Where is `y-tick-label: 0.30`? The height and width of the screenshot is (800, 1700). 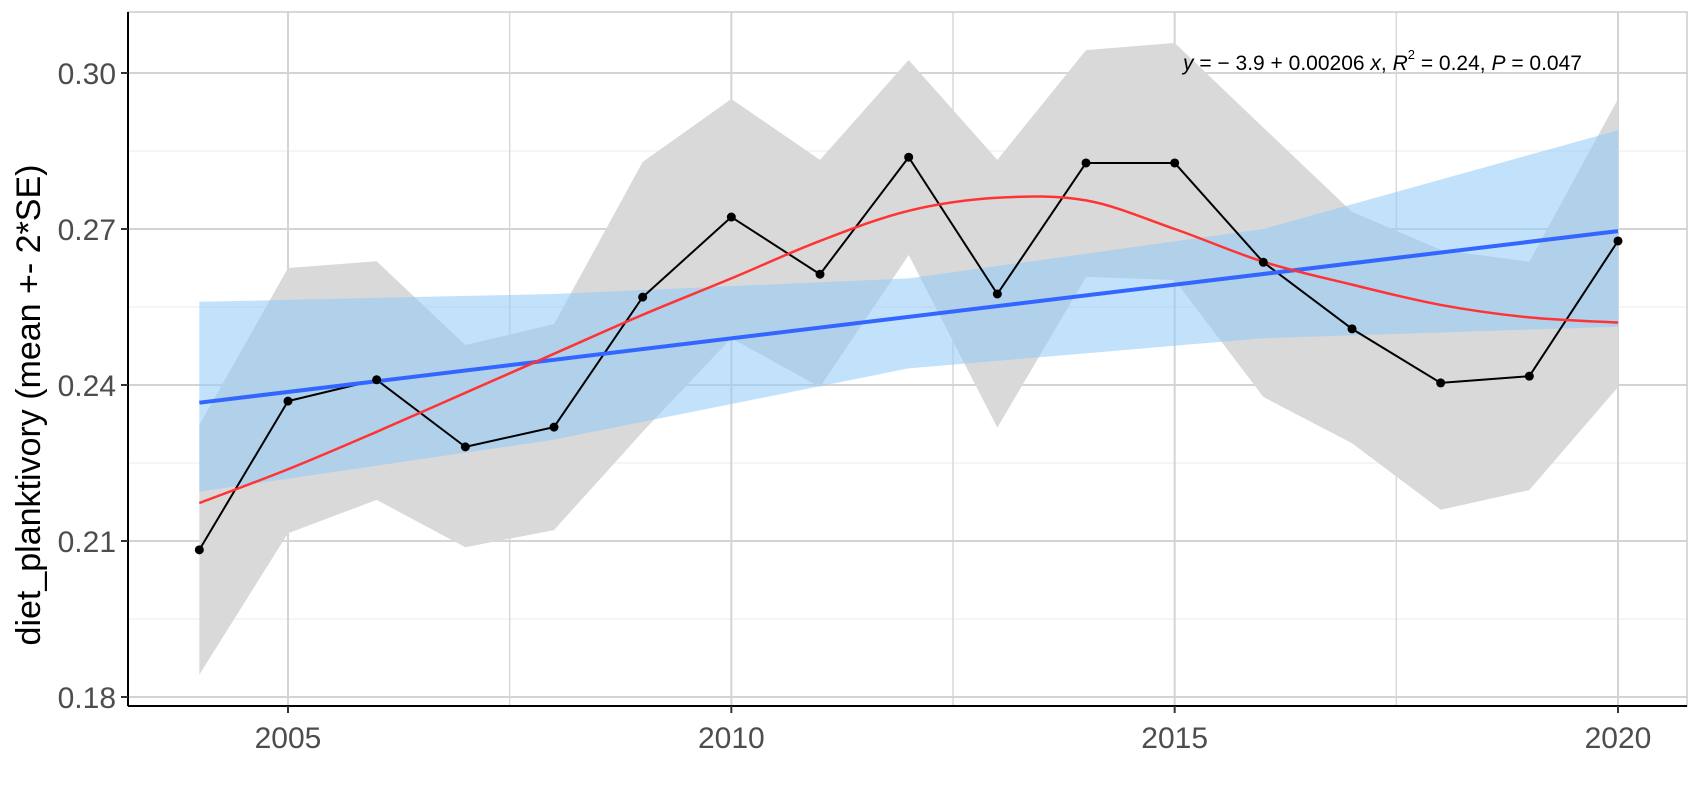
y-tick-label: 0.30 is located at coordinates (87, 74).